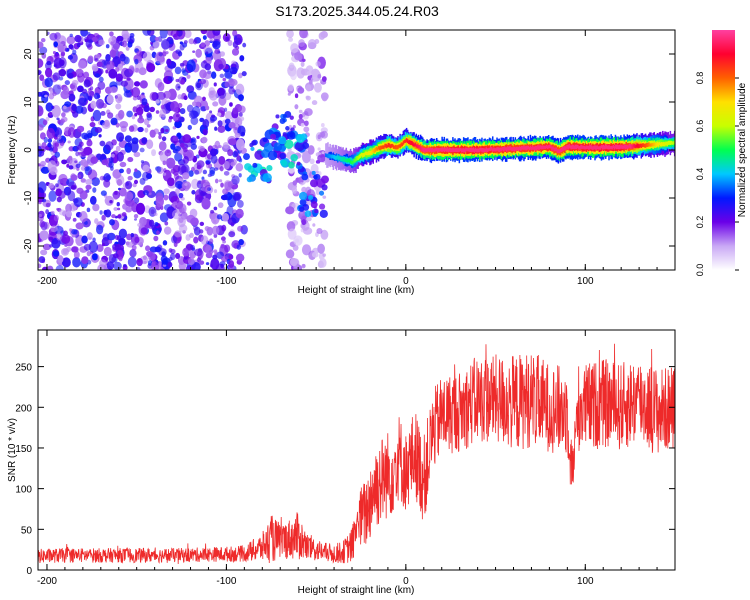 This screenshot has width=750, height=600. Describe the element at coordinates (28, 245) in the screenshot. I see `spectrogram-y-tick-label: -20` at that location.